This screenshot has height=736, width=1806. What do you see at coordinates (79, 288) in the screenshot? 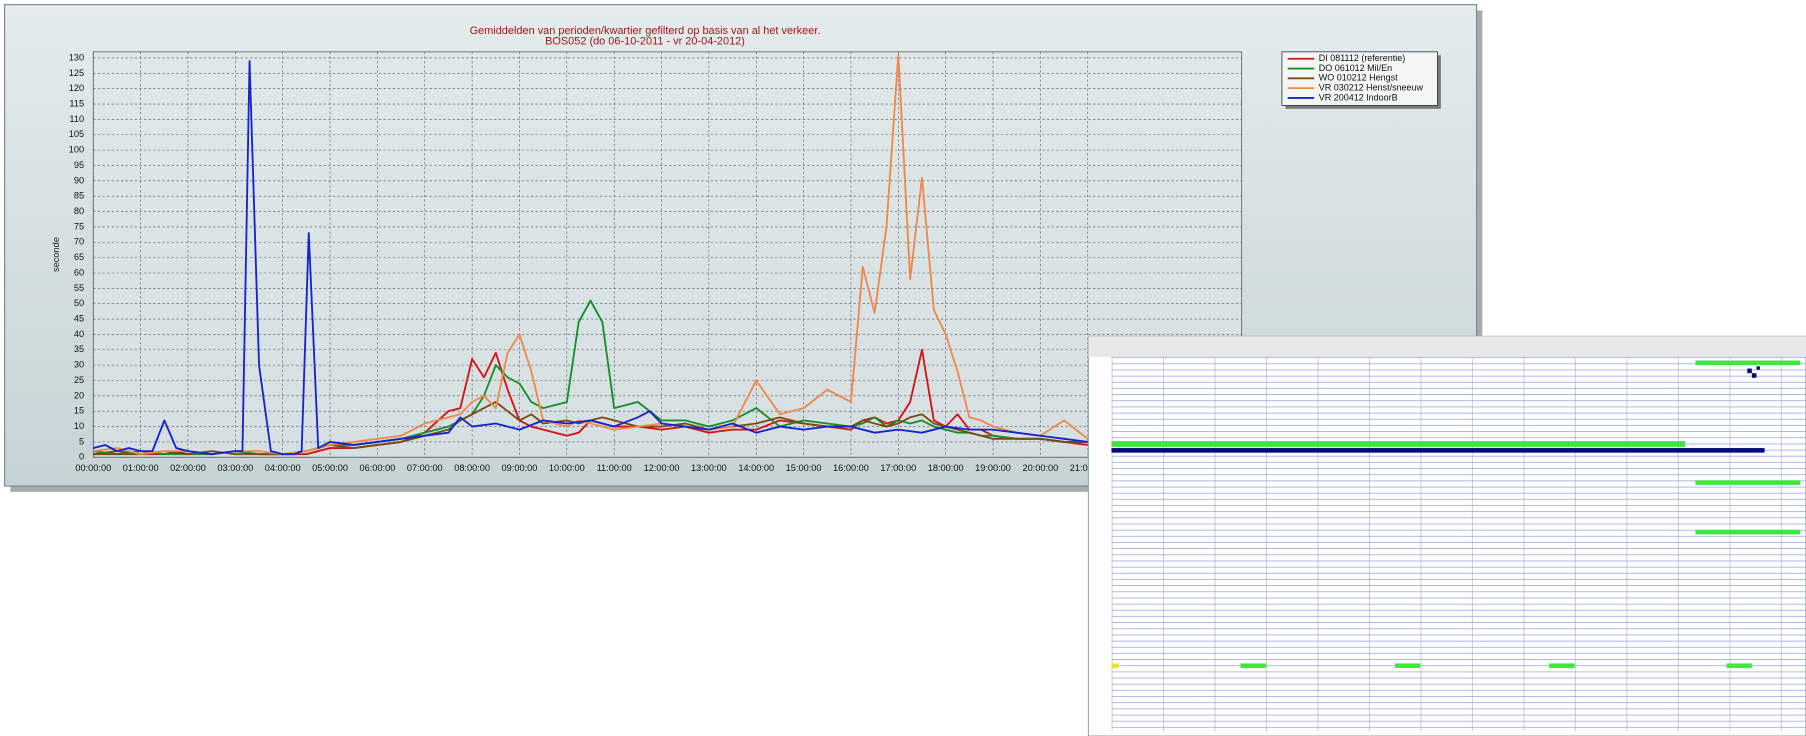
I see `y-tick-label: 55` at bounding box center [79, 288].